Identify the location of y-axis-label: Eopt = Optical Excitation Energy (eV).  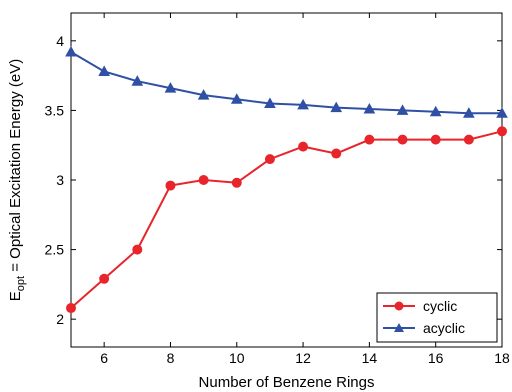
(17, 180).